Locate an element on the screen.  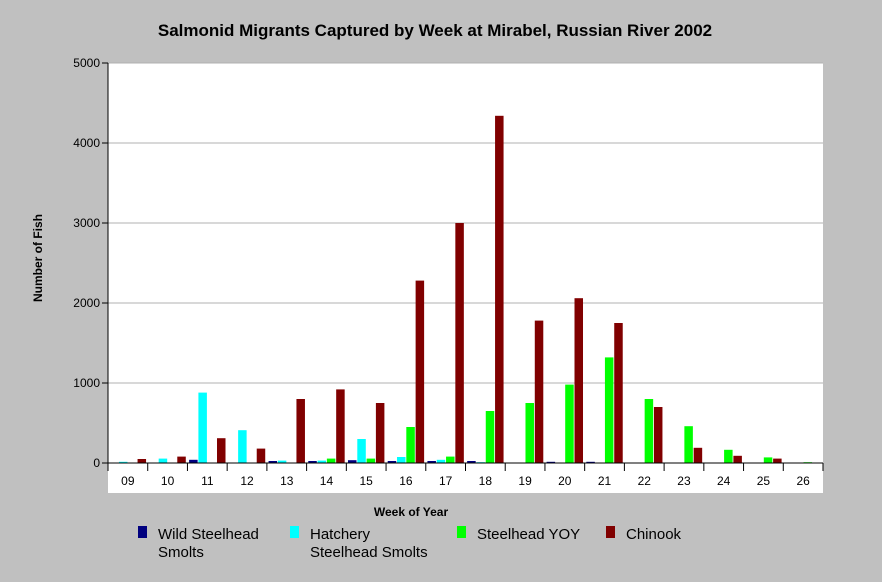
y-tick-labels: 0 1000 2000 3000 4000 5000 is located at coordinates (86, 263).